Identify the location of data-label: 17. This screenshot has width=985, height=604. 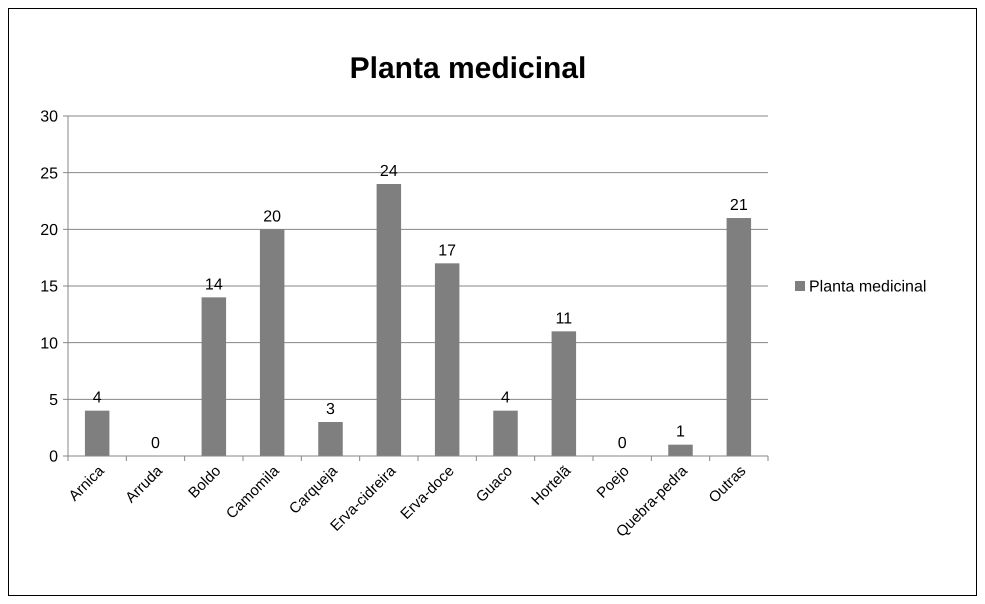
(447, 251).